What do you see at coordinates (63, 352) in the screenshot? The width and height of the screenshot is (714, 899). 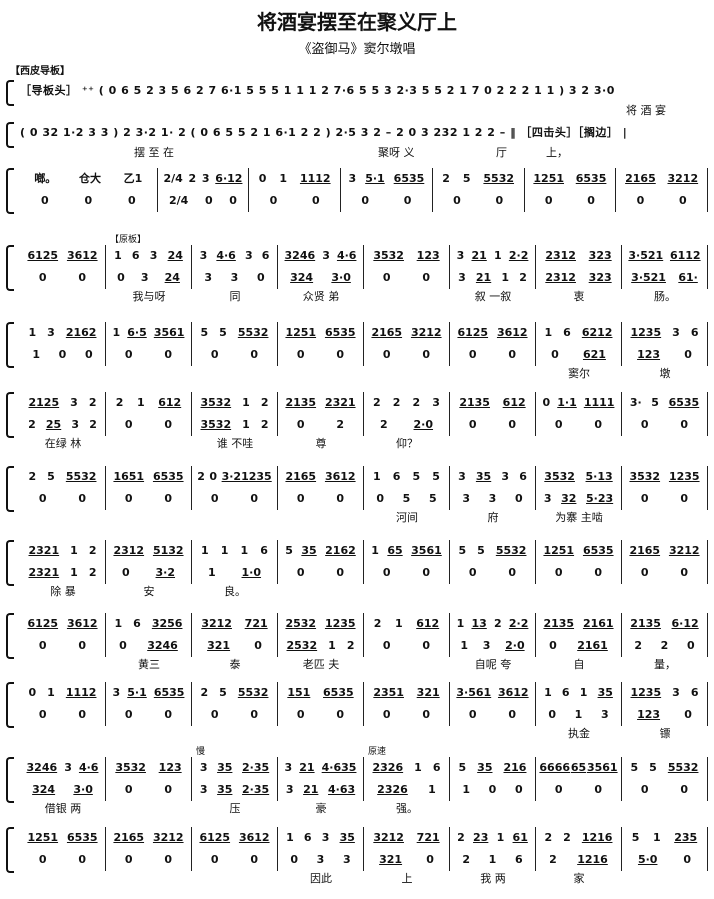 I see `measure: 1 3 2162 1 0 0` at bounding box center [63, 352].